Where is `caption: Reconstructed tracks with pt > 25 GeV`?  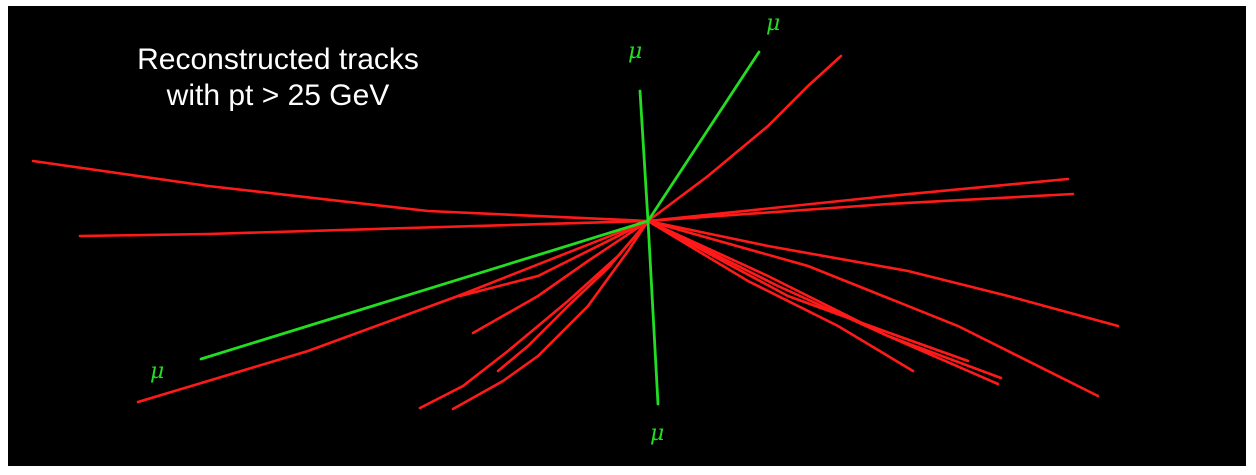 caption: Reconstructed tracks with pt > 25 GeV is located at coordinates (278, 78).